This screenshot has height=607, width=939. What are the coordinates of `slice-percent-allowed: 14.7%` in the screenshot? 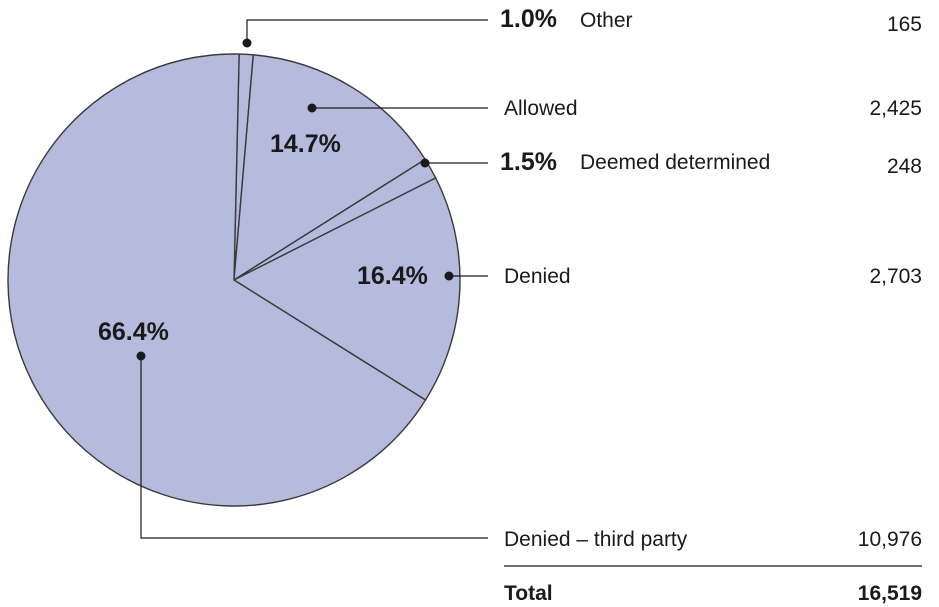 It's located at (305, 144).